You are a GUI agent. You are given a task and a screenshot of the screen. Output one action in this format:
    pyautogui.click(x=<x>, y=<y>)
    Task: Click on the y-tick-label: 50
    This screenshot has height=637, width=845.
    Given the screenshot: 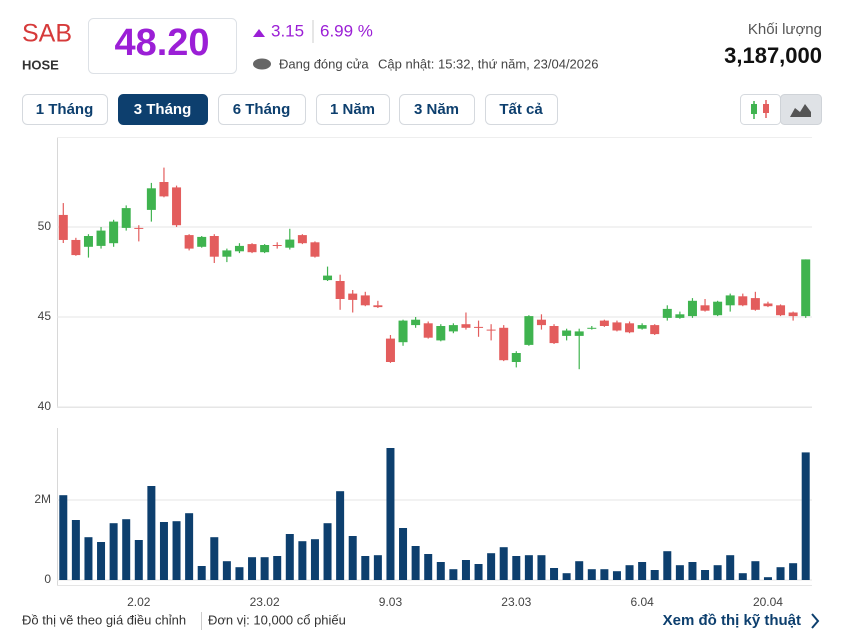 What is the action you would take?
    pyautogui.click(x=45, y=226)
    